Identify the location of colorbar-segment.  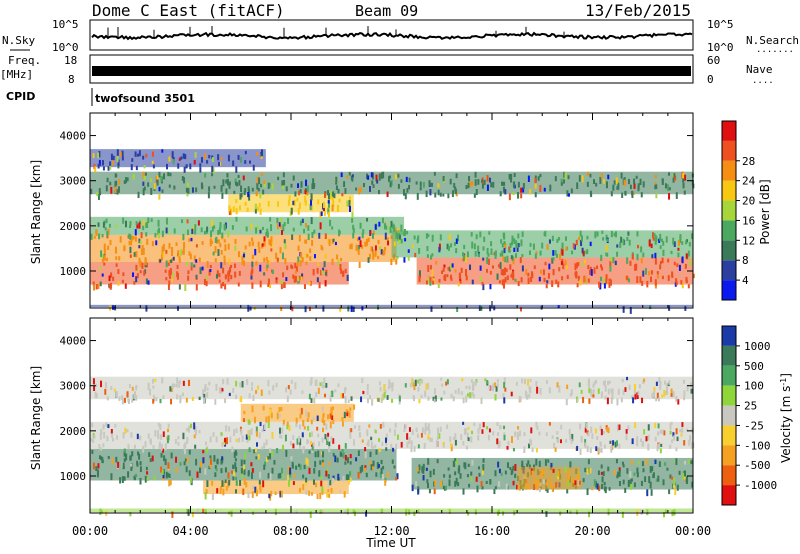
(729, 190).